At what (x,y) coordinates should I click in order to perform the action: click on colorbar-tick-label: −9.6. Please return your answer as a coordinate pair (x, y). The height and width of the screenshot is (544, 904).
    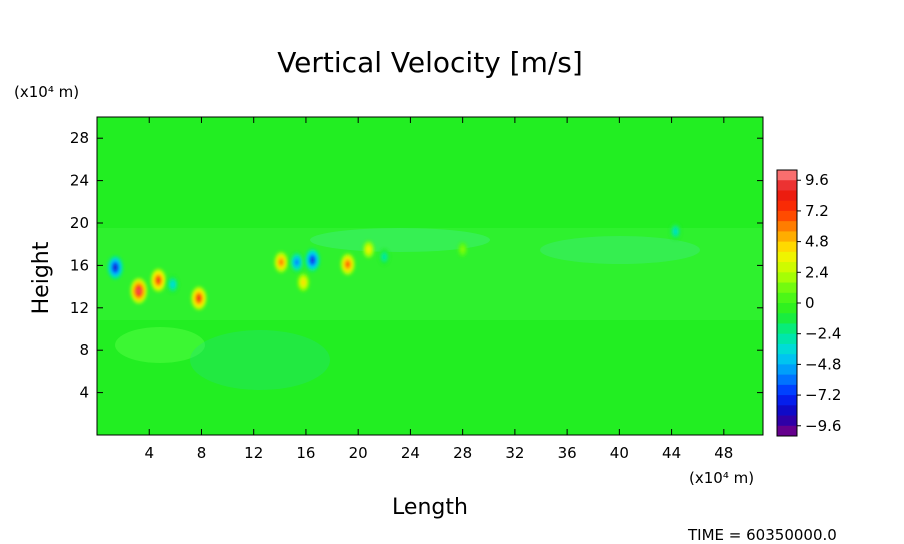
    Looking at the image, I should click on (823, 426).